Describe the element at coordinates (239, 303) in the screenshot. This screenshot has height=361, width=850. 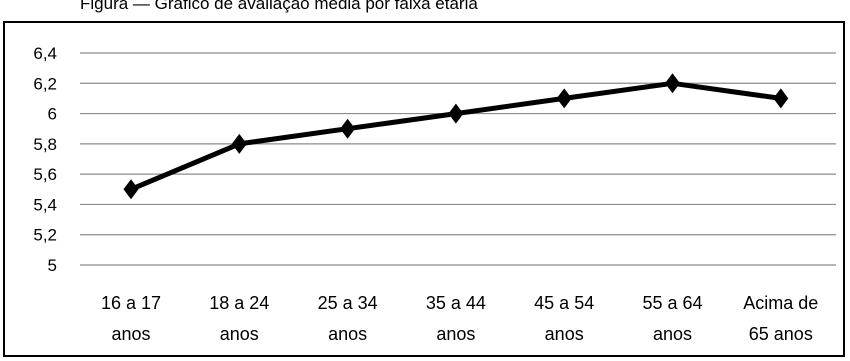
I see `x-category-label: 18 a 24` at that location.